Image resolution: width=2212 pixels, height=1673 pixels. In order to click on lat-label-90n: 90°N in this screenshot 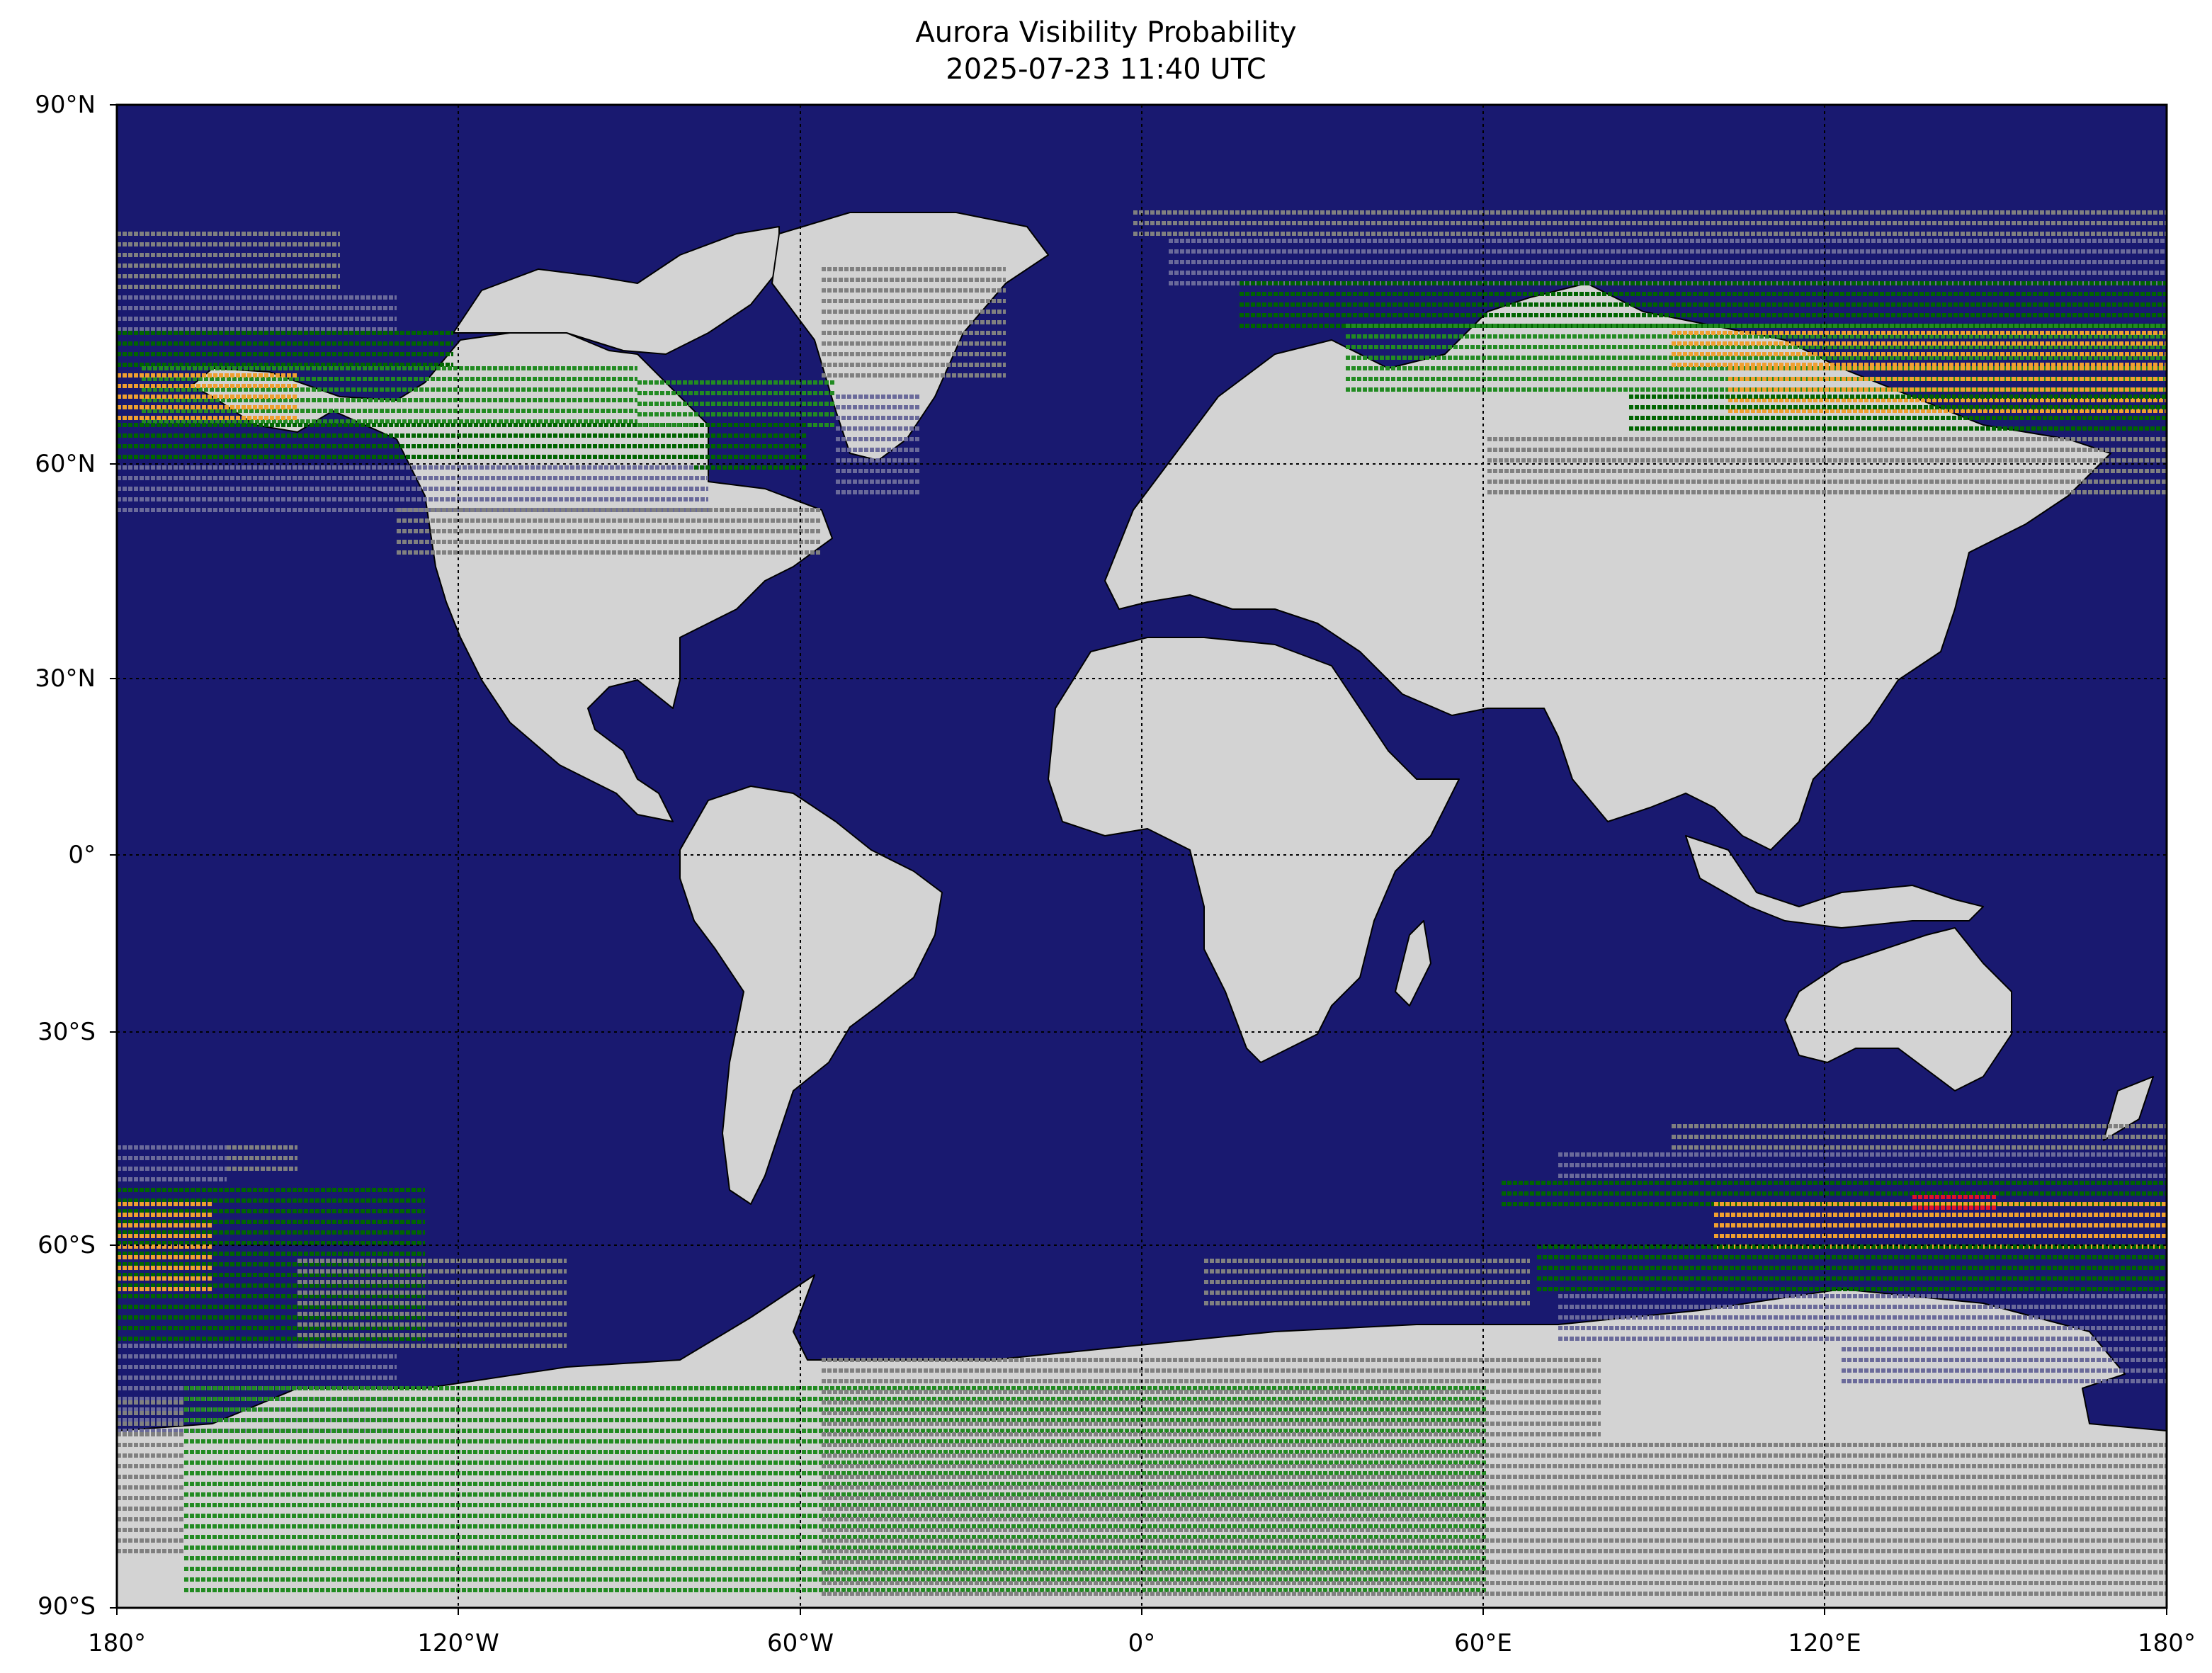, I will do `click(65, 105)`.